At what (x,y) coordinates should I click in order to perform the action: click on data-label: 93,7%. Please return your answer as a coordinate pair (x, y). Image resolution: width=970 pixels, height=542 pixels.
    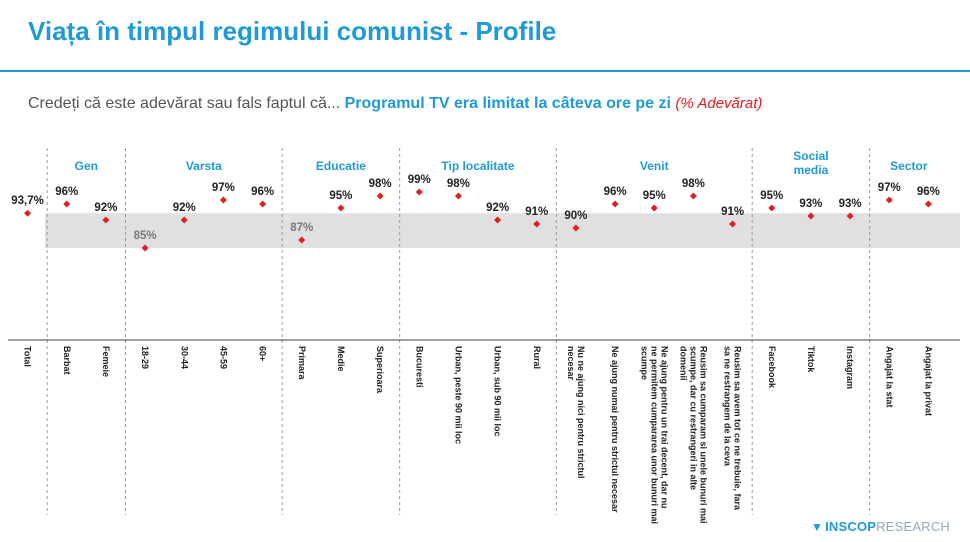
    Looking at the image, I should click on (27, 201).